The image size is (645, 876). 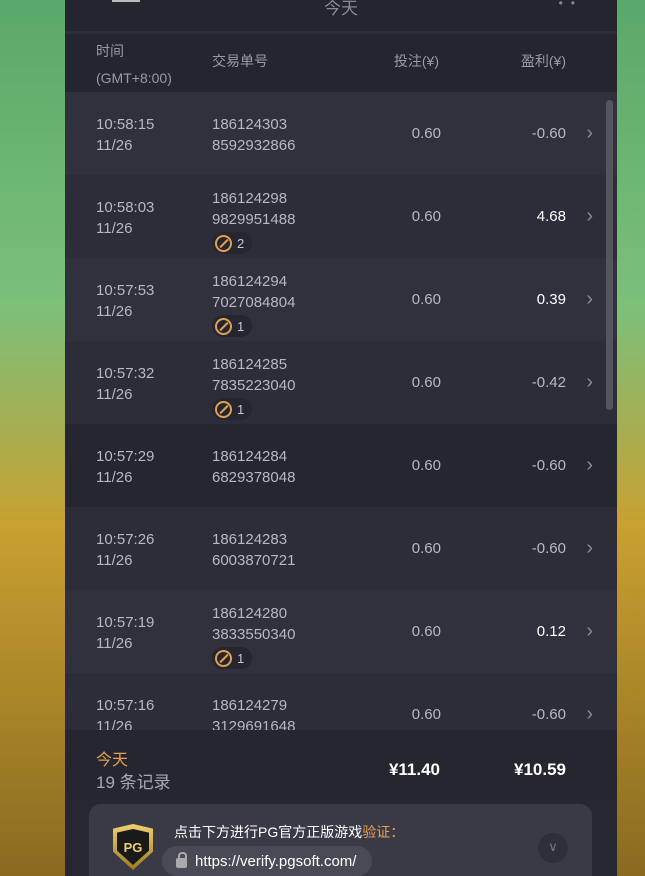 I want to click on row-id-2: 9829951488, so click(x=254, y=219).